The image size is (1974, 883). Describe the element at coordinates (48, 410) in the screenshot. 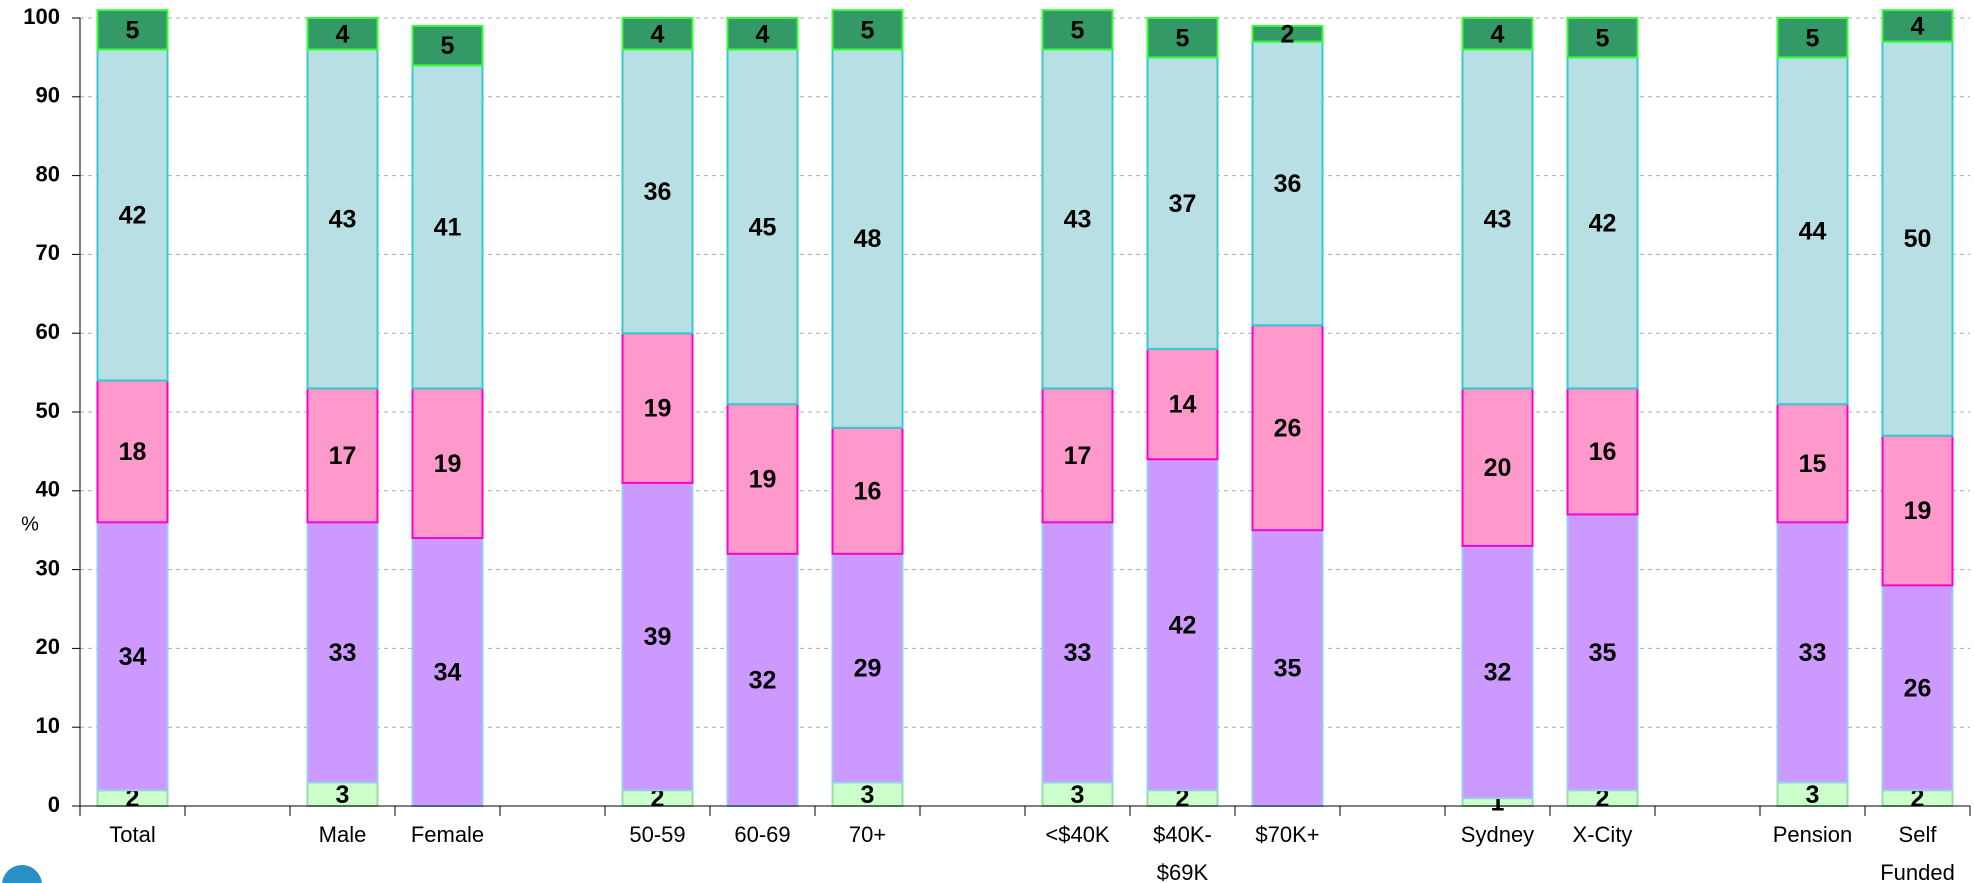

I see `y-tick-label: 50` at that location.